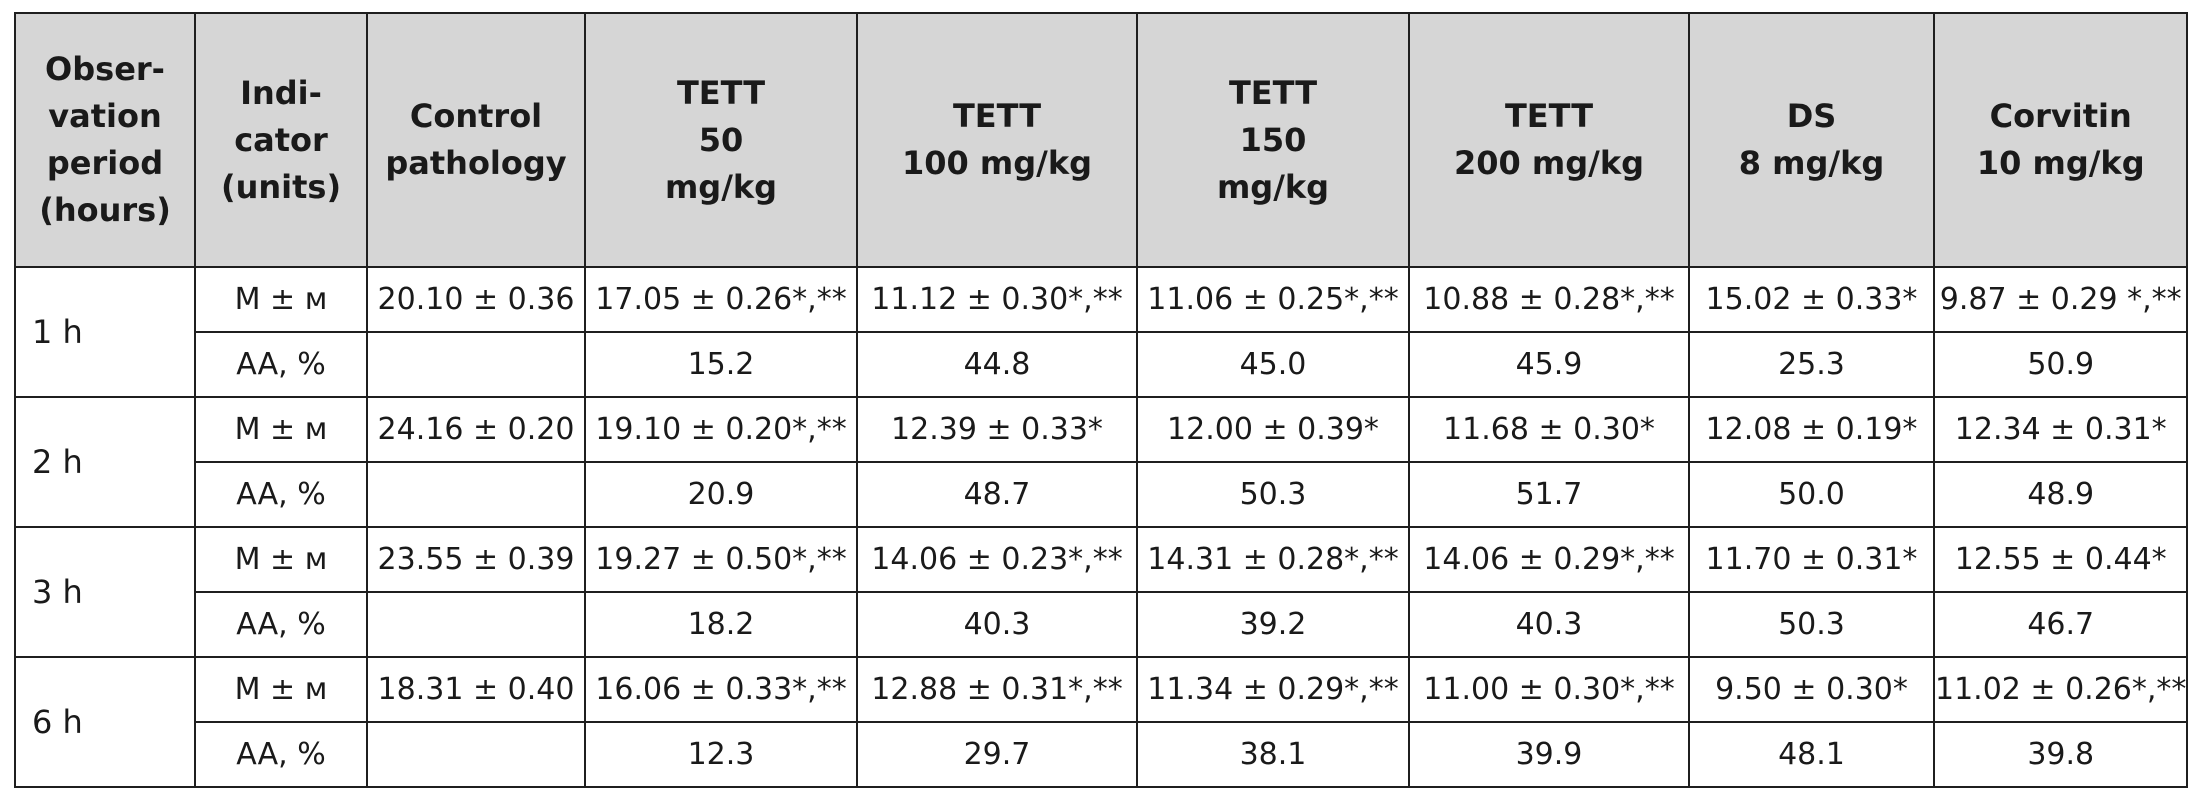 This screenshot has width=2192, height=800. What do you see at coordinates (476, 299) in the screenshot?
I see `value-cell: 20.10 ± 0.36` at bounding box center [476, 299].